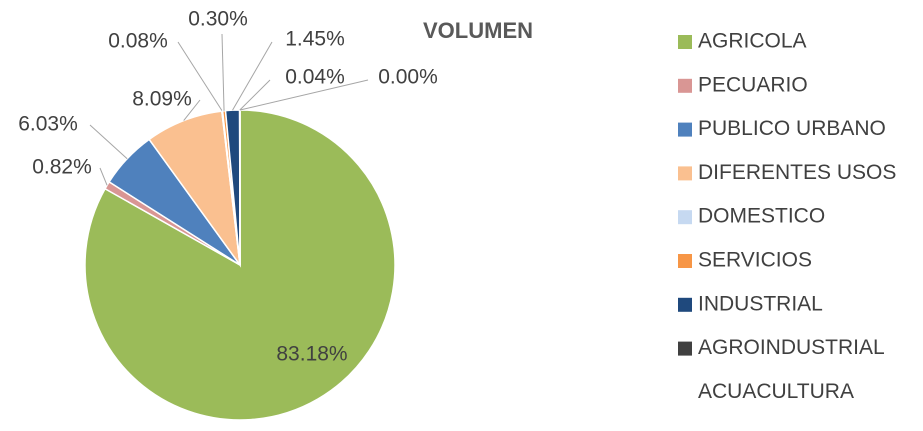 The width and height of the screenshot is (923, 431). I want to click on legend-label: DOMESTICO, so click(761, 216).